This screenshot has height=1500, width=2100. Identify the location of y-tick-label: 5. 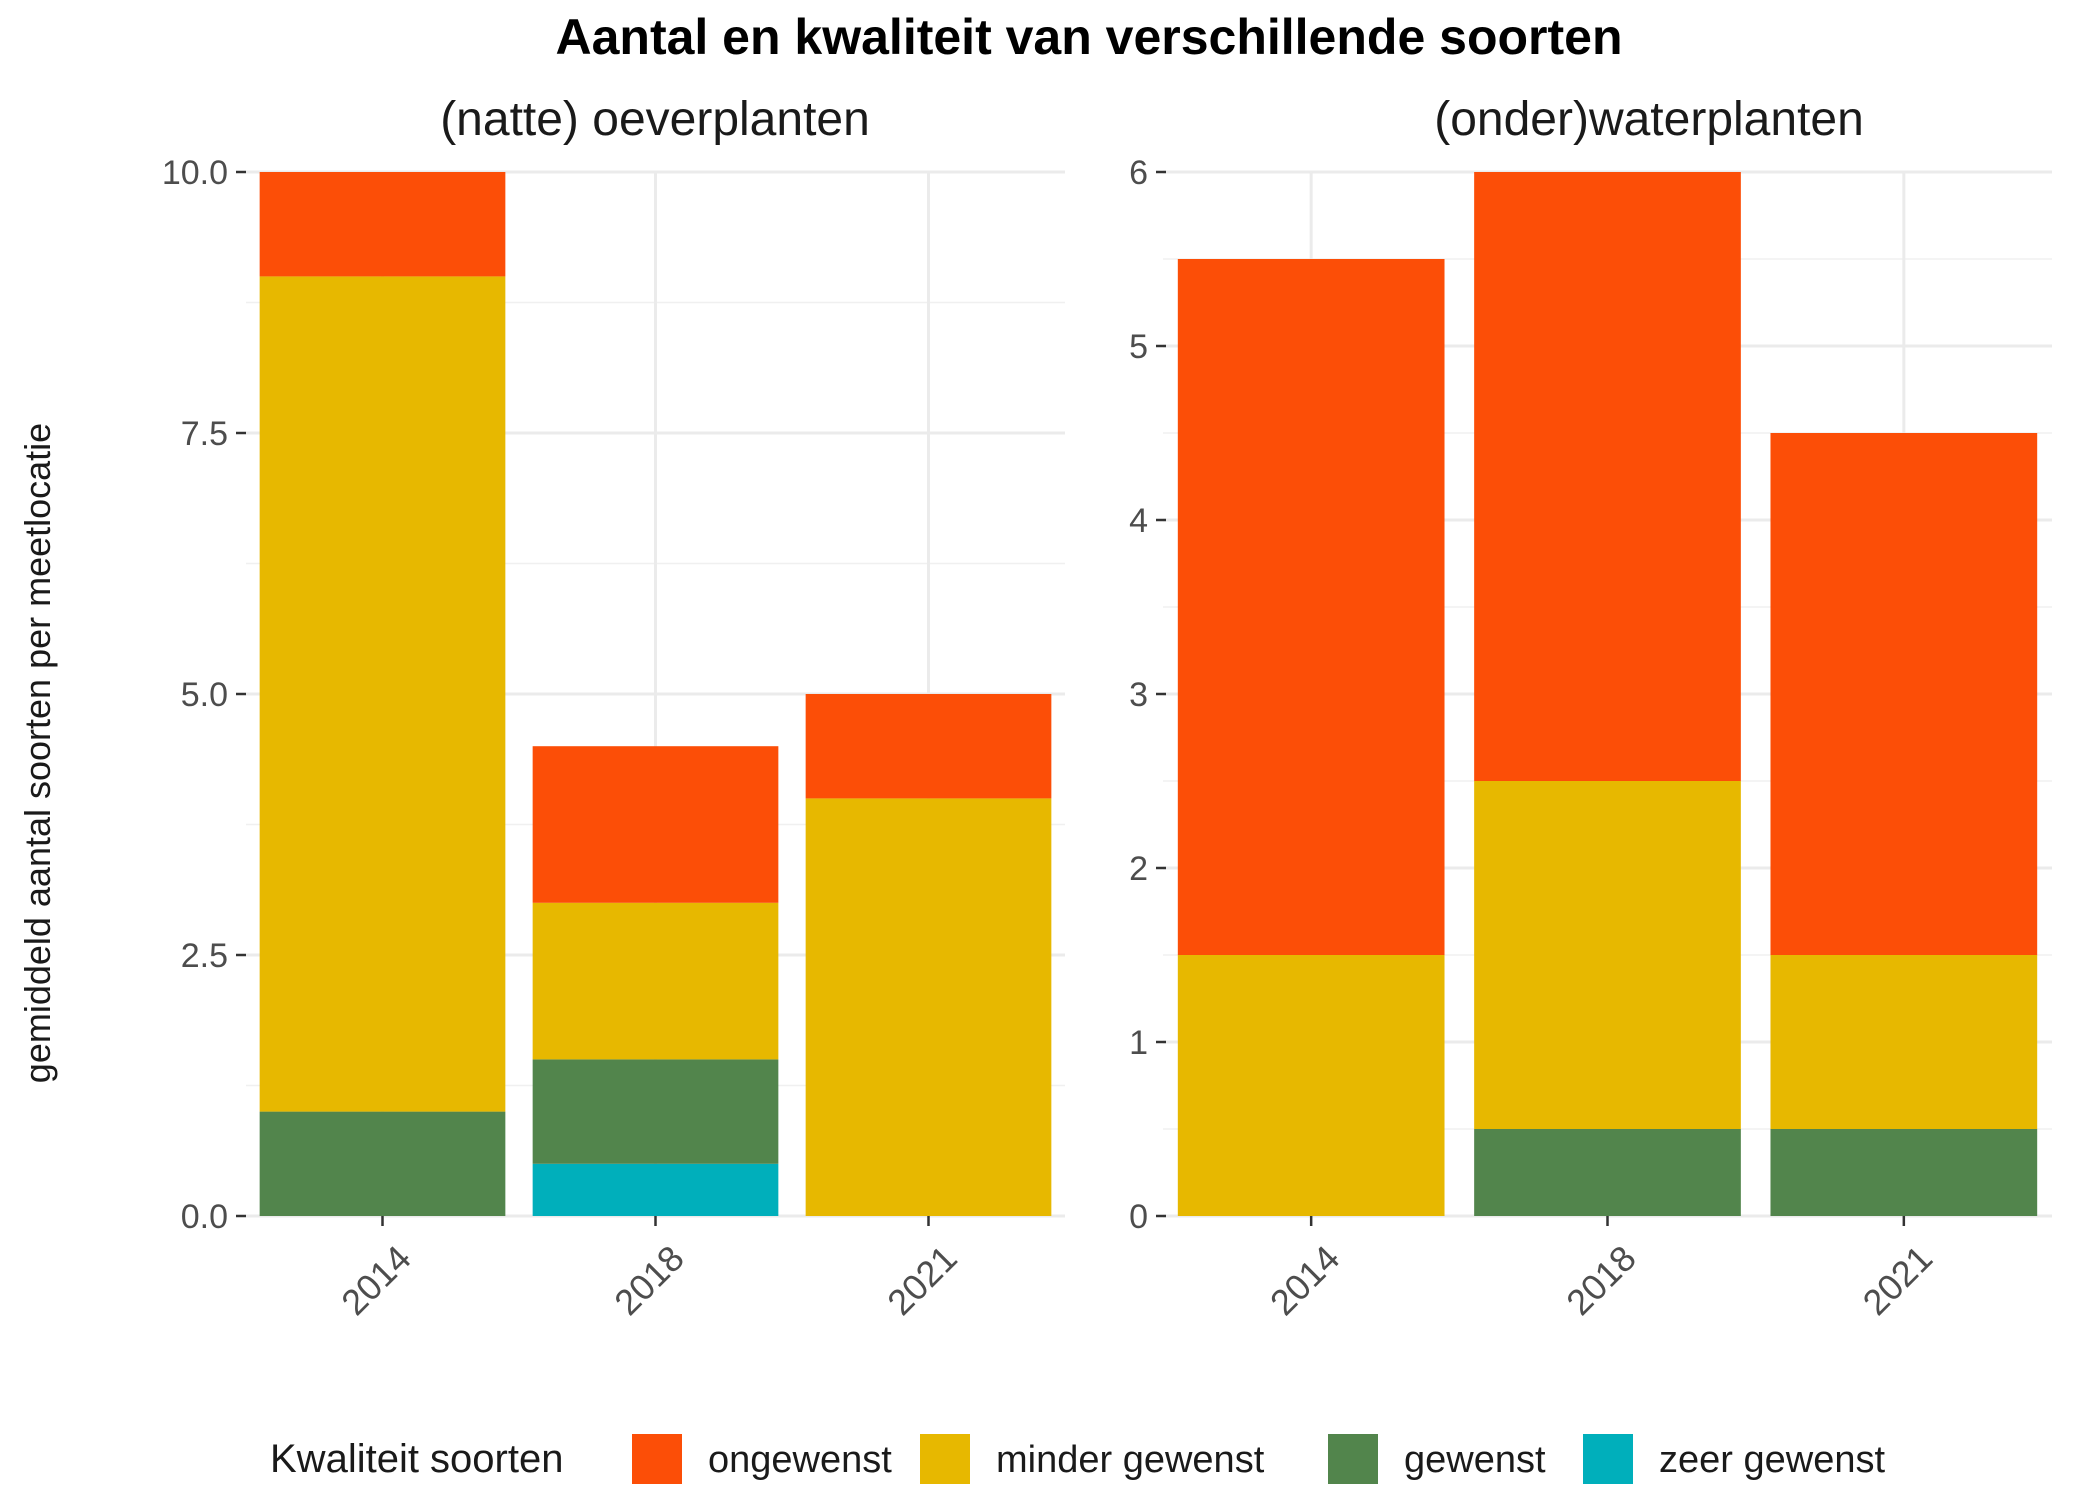
(1138, 347).